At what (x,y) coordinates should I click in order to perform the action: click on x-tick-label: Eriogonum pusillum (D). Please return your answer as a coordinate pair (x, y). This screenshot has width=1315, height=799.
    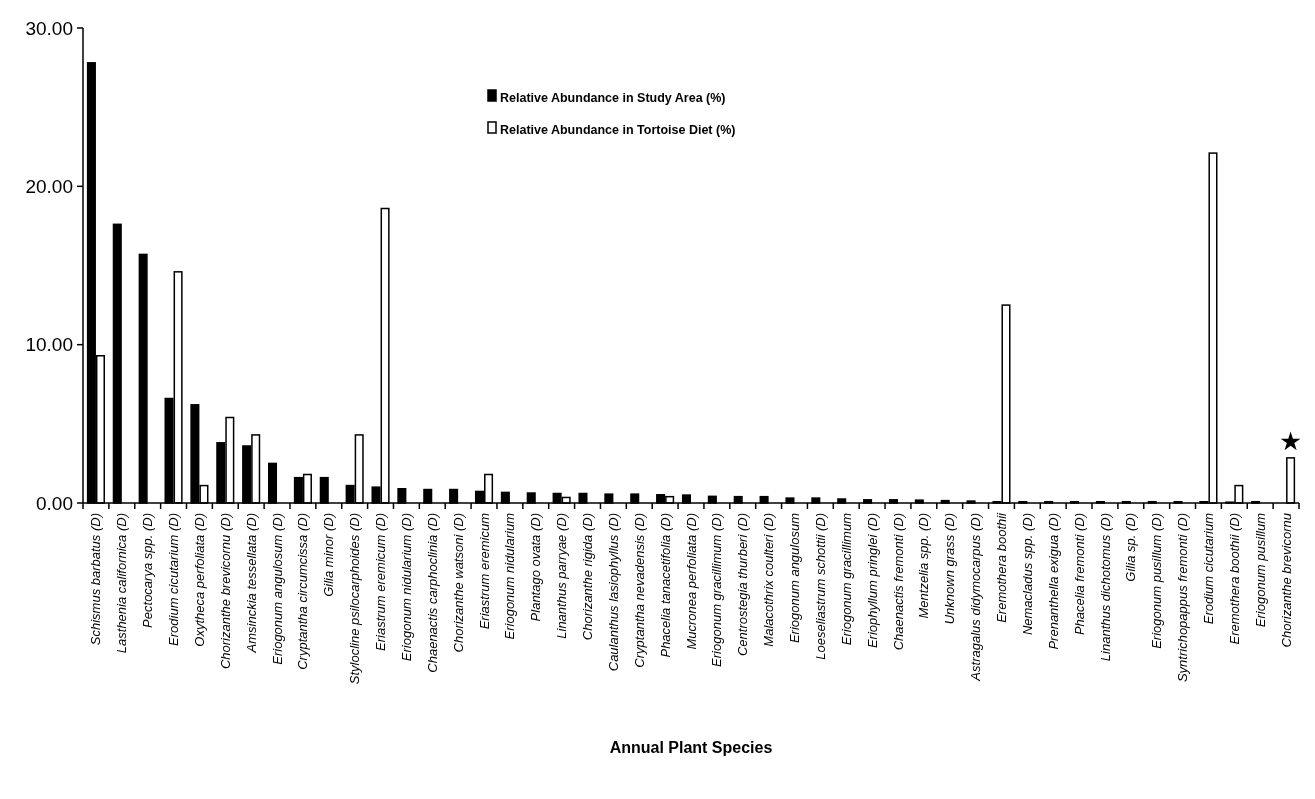
    Looking at the image, I should click on (1157, 581).